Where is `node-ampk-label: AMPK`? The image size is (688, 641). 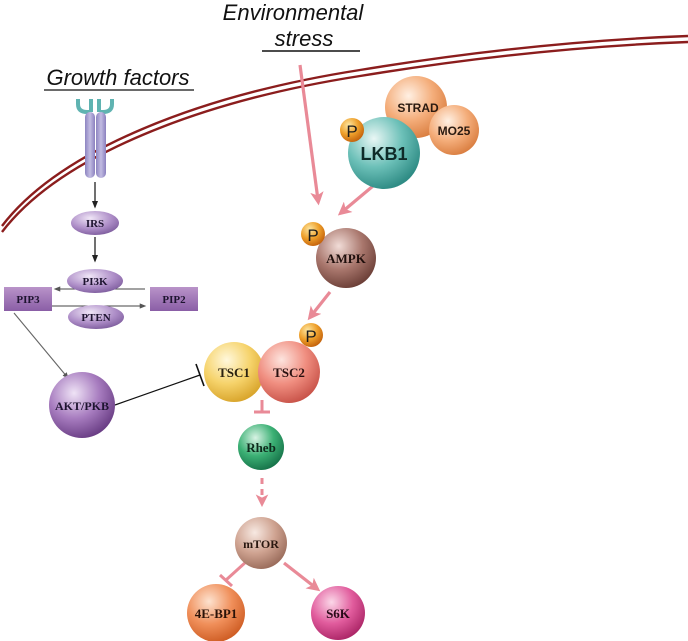
node-ampk-label: AMPK is located at coordinates (346, 258).